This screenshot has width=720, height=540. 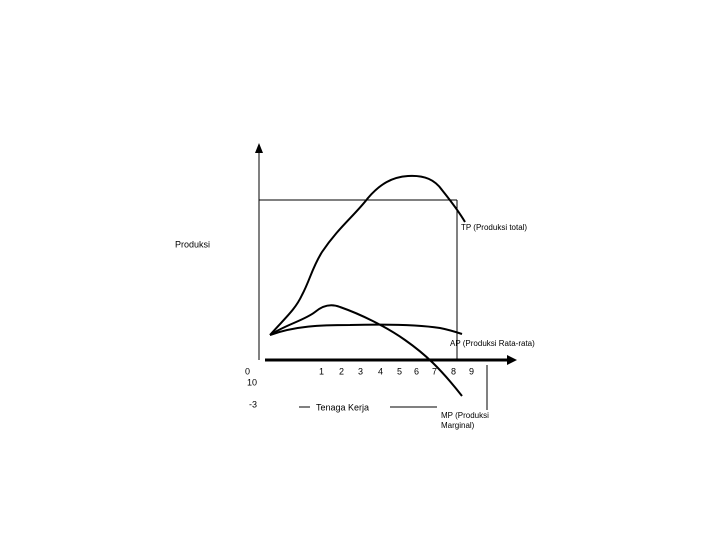 What do you see at coordinates (341, 371) in the screenshot?
I see `x-tick-label: 2` at bounding box center [341, 371].